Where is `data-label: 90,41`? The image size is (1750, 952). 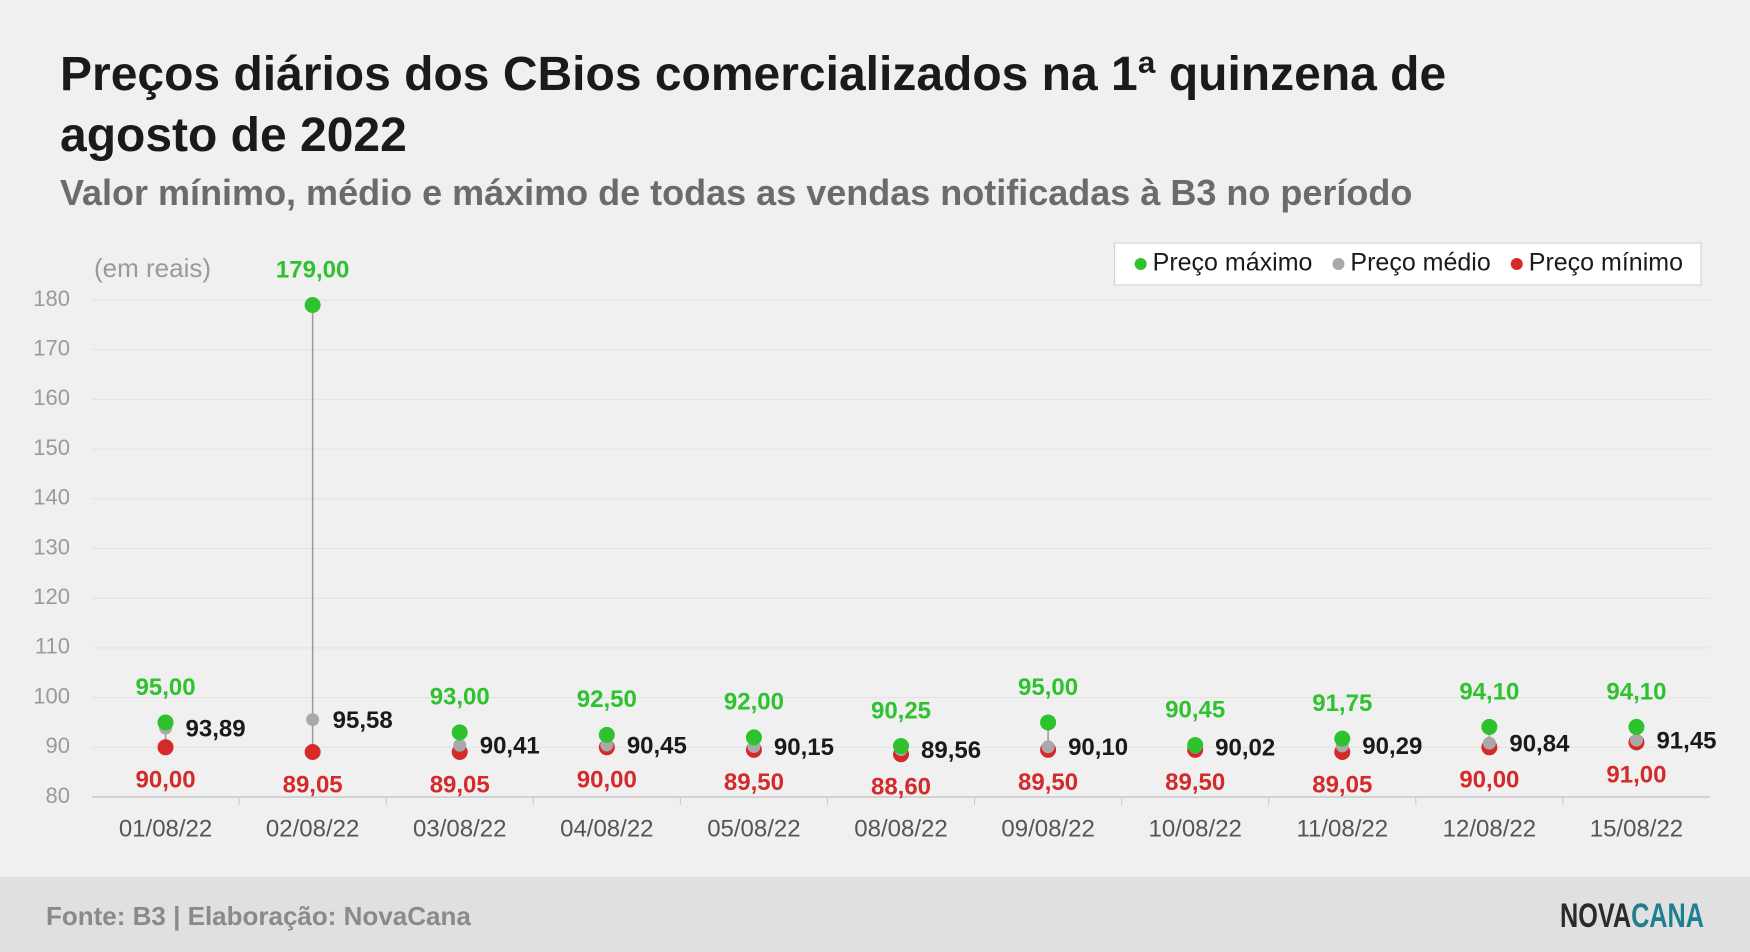
data-label: 90,41 is located at coordinates (510, 746).